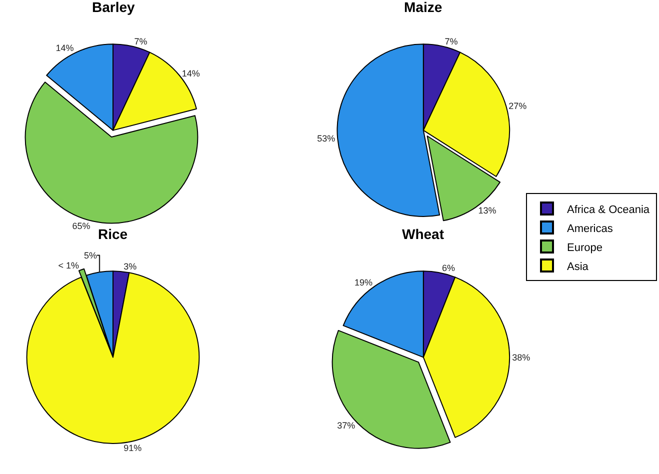  What do you see at coordinates (91, 255) in the screenshot?
I see `data-label: 5%` at bounding box center [91, 255].